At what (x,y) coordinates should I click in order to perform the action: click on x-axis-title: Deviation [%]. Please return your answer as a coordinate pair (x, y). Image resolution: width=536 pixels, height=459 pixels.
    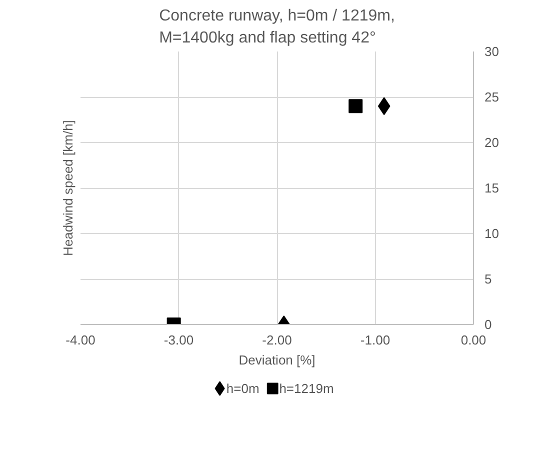
    Looking at the image, I should click on (277, 360).